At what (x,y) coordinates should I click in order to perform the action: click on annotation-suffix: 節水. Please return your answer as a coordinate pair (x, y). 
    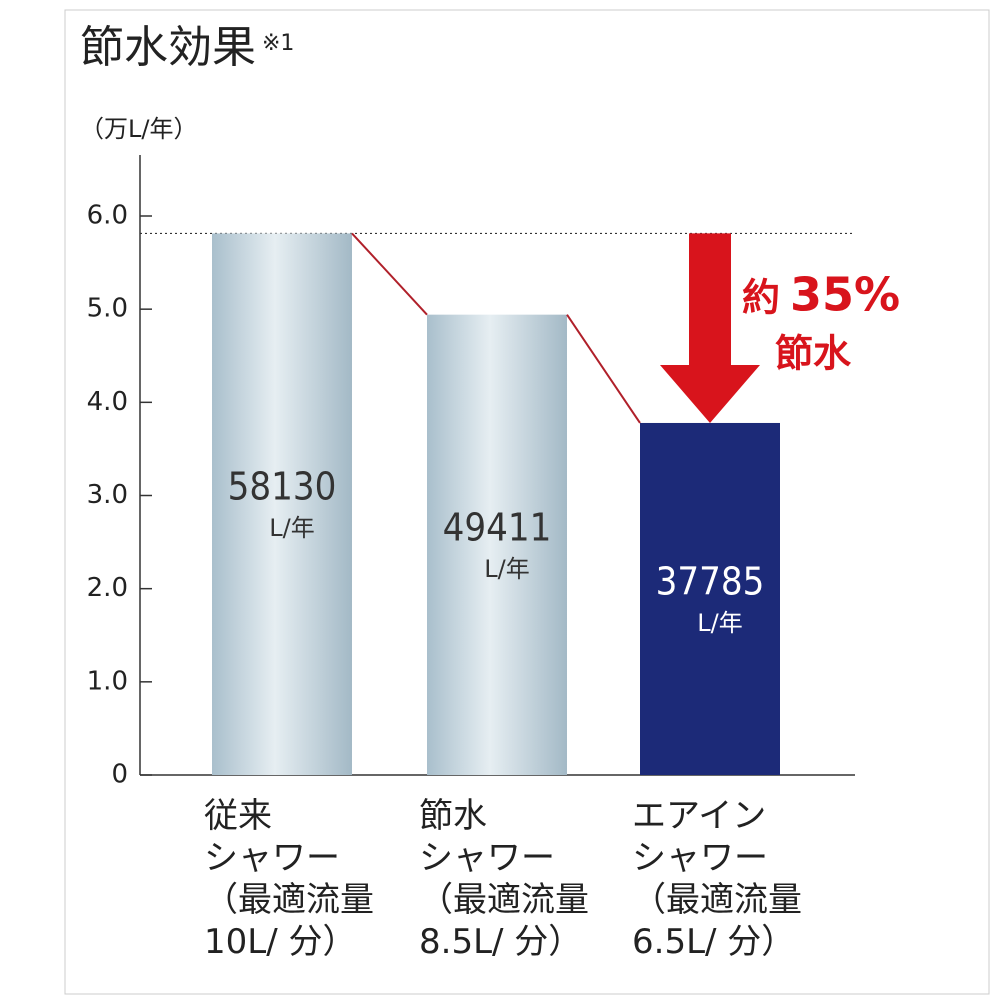
    Looking at the image, I should click on (813, 354).